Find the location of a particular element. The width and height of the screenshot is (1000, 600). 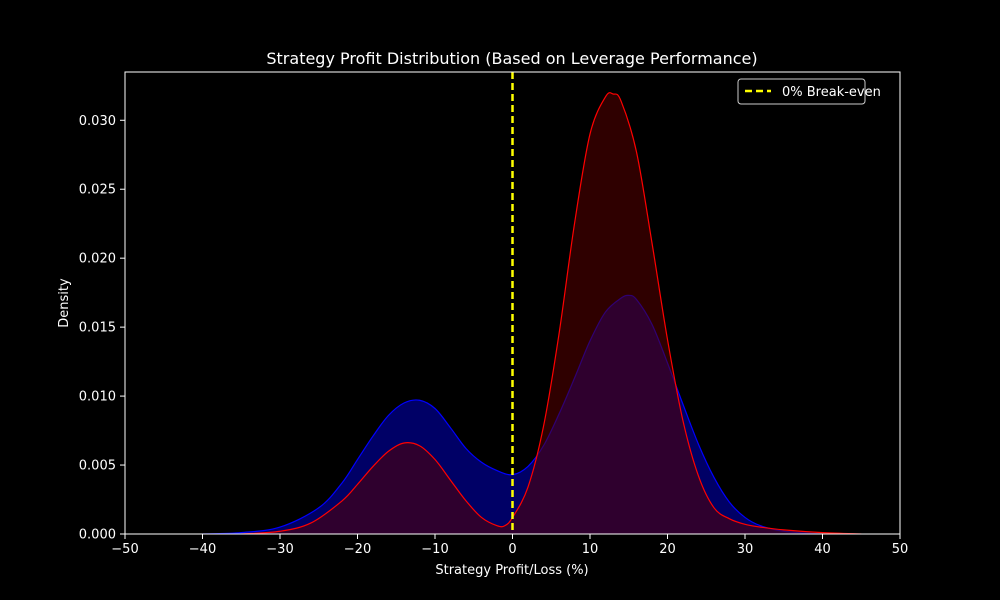

x-tick-label: −20 is located at coordinates (357, 549).